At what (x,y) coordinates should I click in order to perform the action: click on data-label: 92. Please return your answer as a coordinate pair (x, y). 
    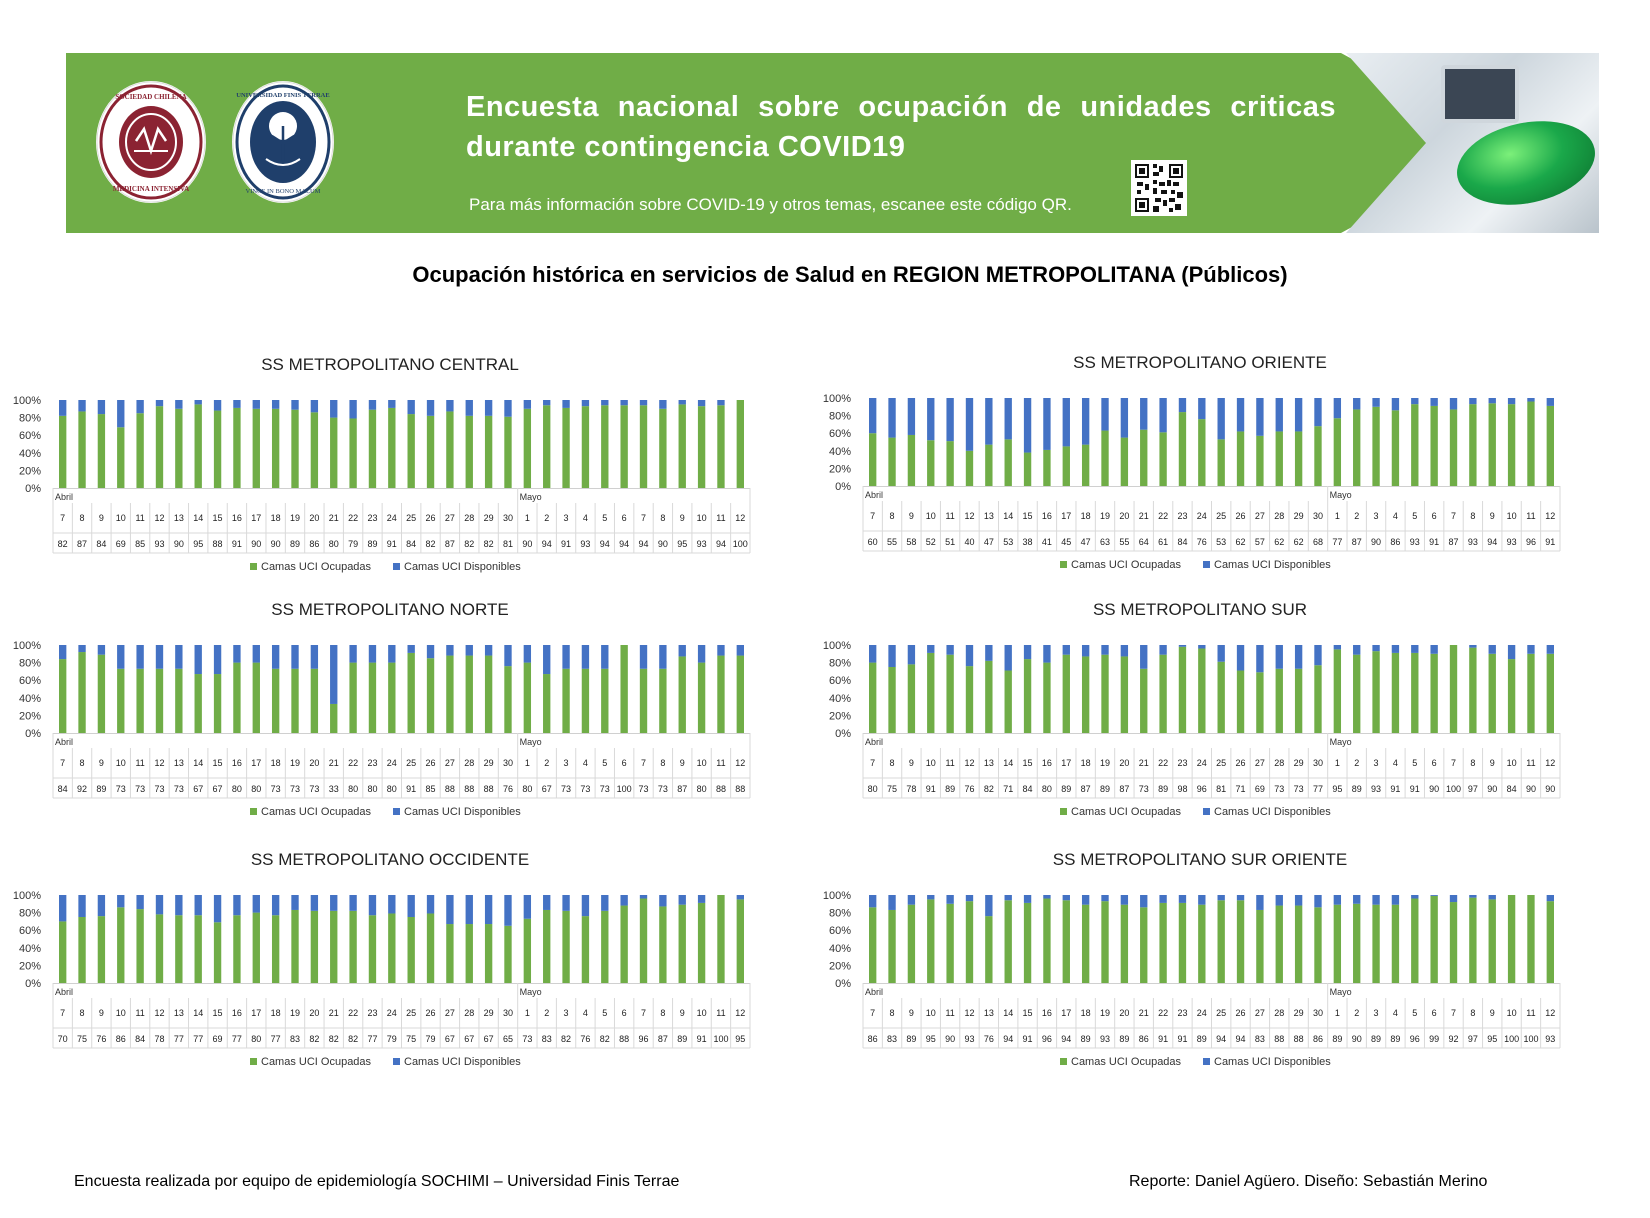
    Looking at the image, I should click on (82, 789).